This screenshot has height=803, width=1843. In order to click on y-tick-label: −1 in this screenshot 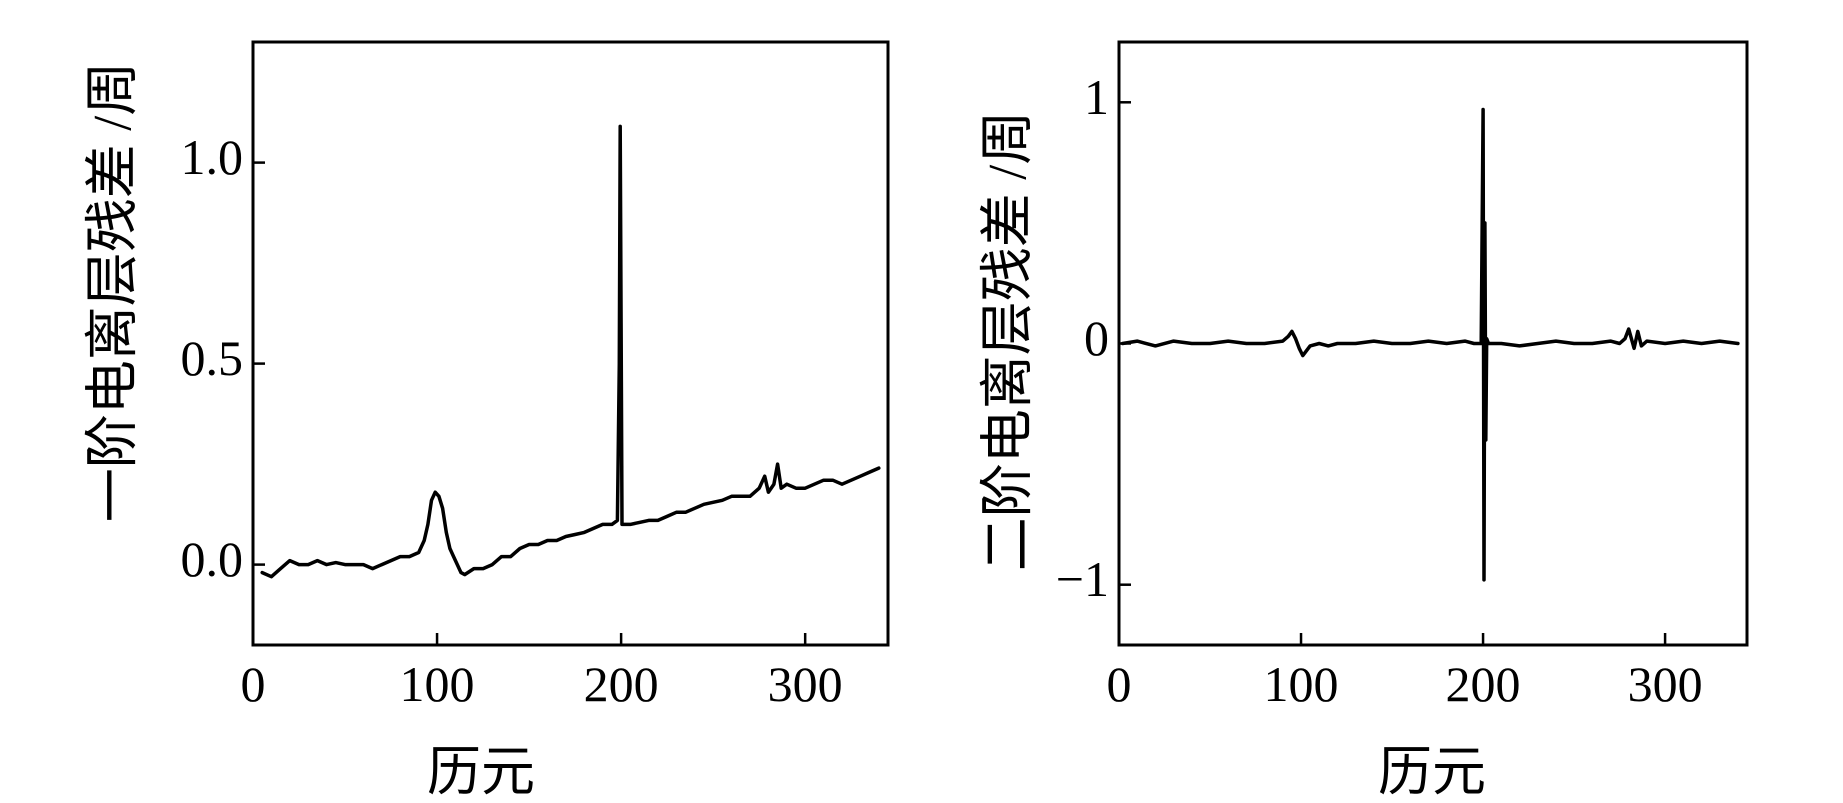, I will do `click(1082, 579)`.